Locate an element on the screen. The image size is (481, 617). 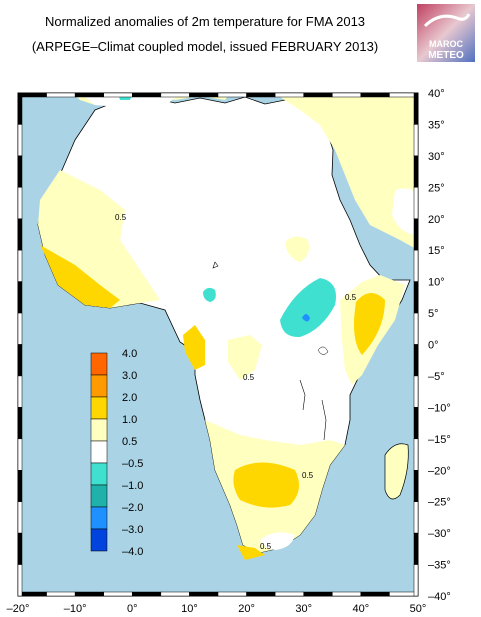
logo-text-bottom: METEO is located at coordinates (446, 55).